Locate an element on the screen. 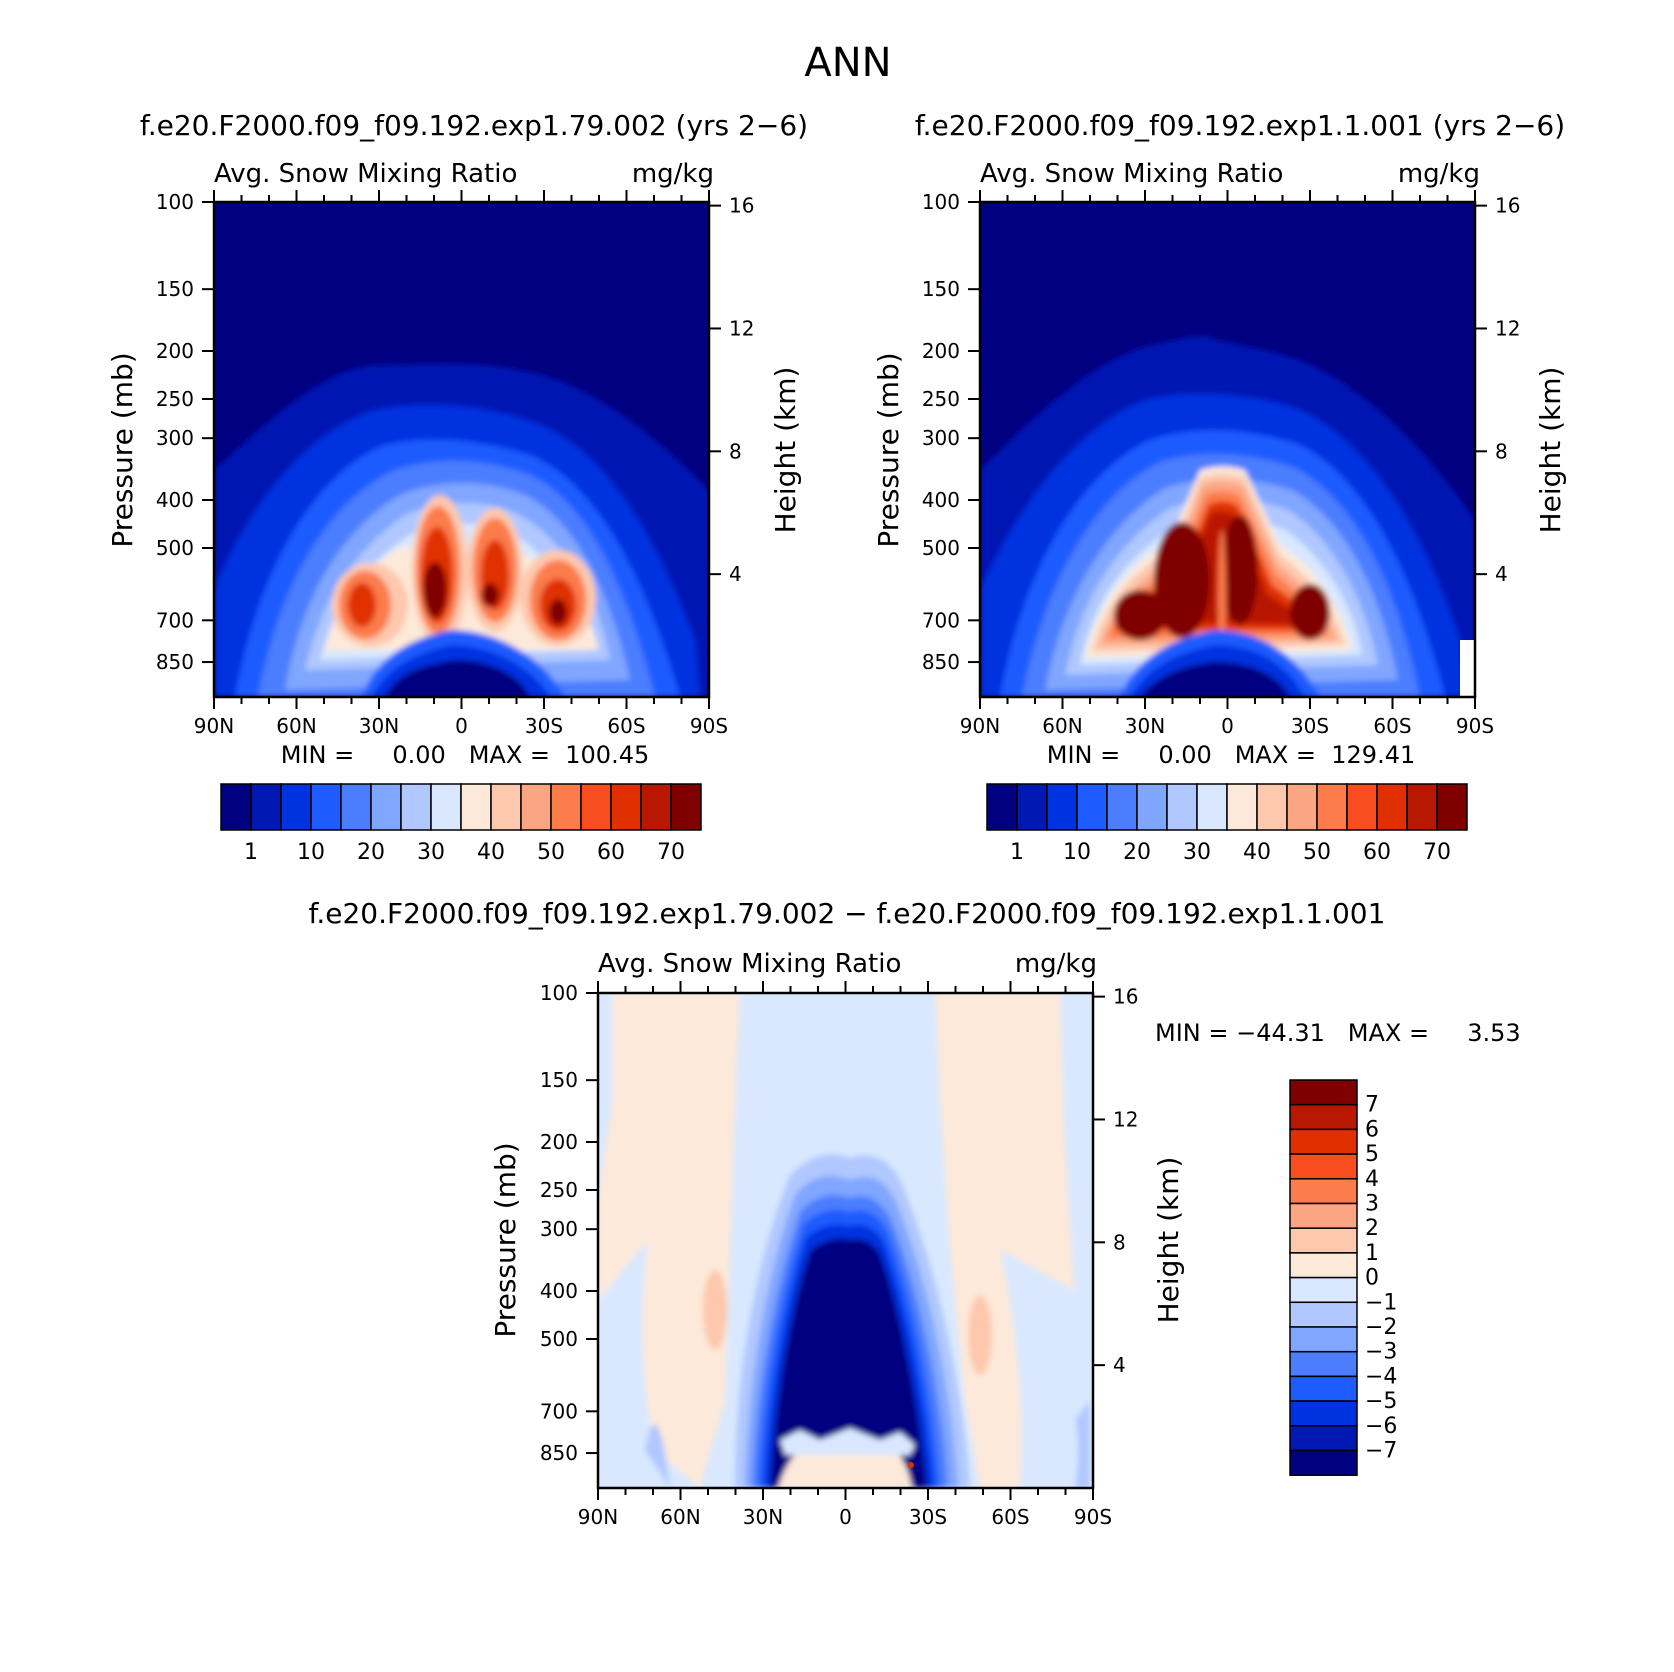 The image size is (1674, 1672). colorbar-label: 60 is located at coordinates (611, 852).